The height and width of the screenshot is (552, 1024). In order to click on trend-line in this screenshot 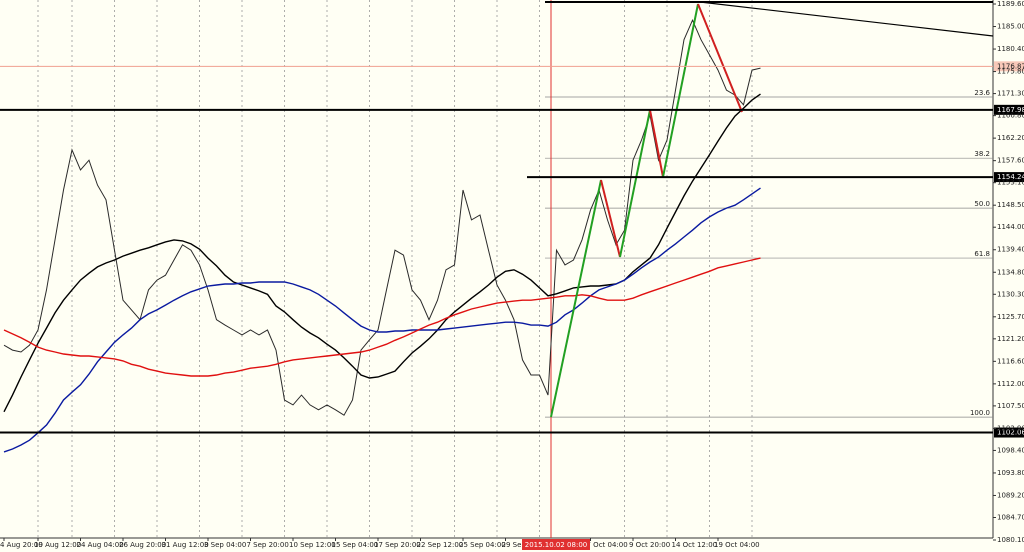, I will do `click(846, 19)`.